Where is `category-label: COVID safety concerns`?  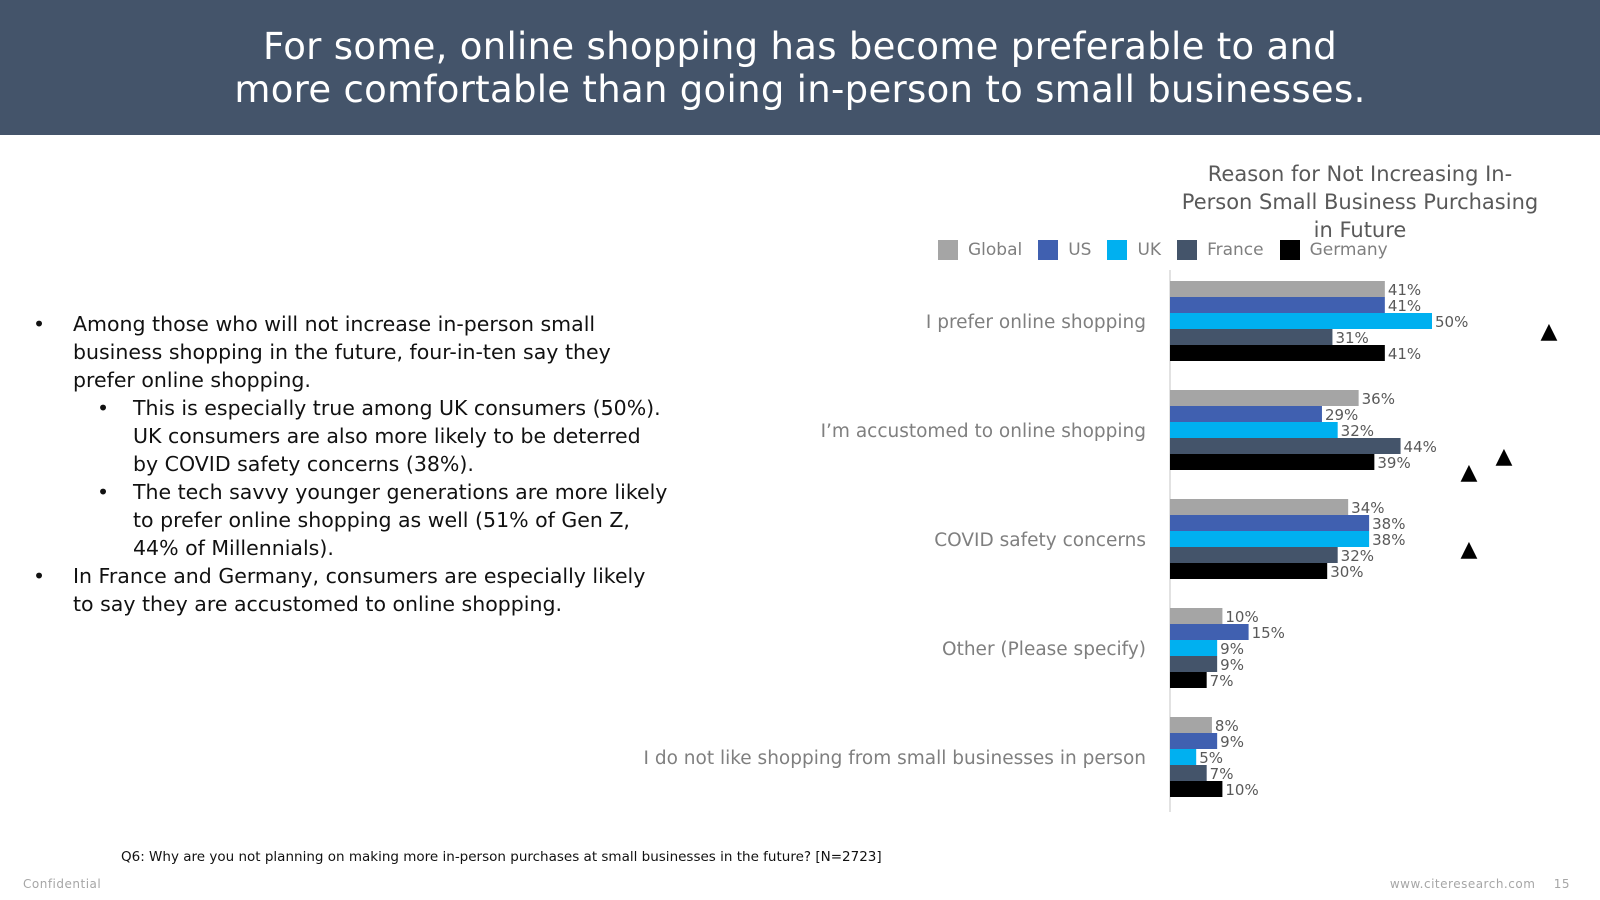
category-label: COVID safety concerns is located at coordinates (1040, 540).